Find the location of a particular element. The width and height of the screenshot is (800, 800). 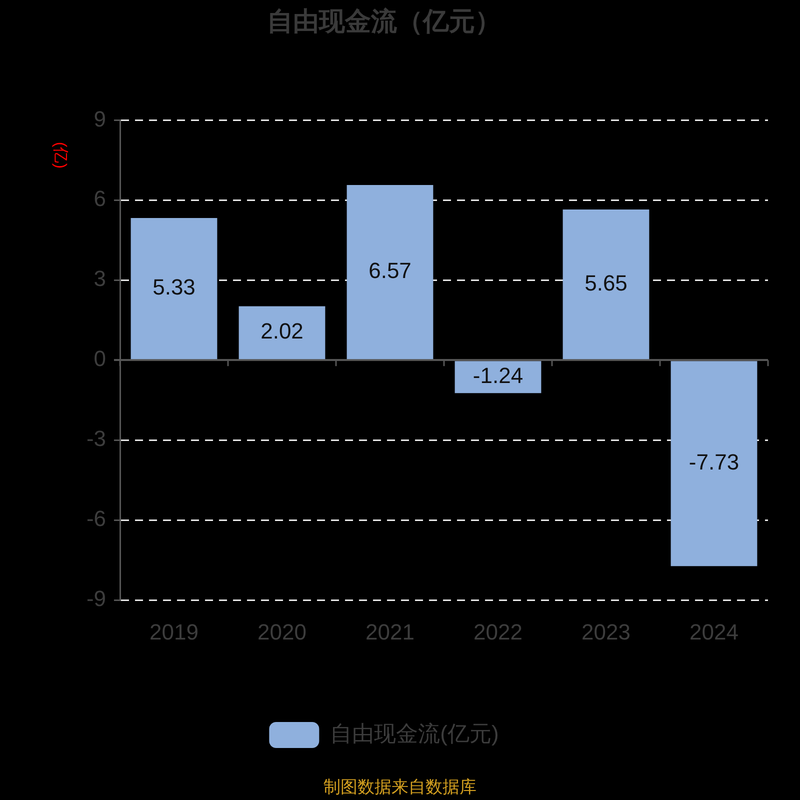

data-label: 5.33 is located at coordinates (174, 287).